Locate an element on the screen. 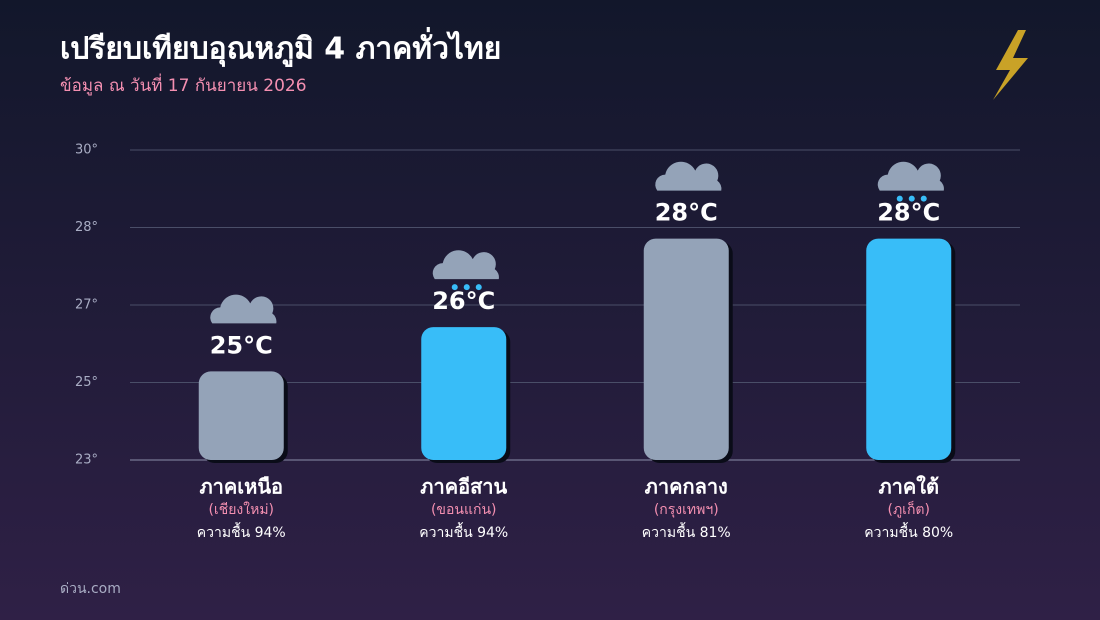 The image size is (1100, 620). y-tick-label: 25° is located at coordinates (86, 382).